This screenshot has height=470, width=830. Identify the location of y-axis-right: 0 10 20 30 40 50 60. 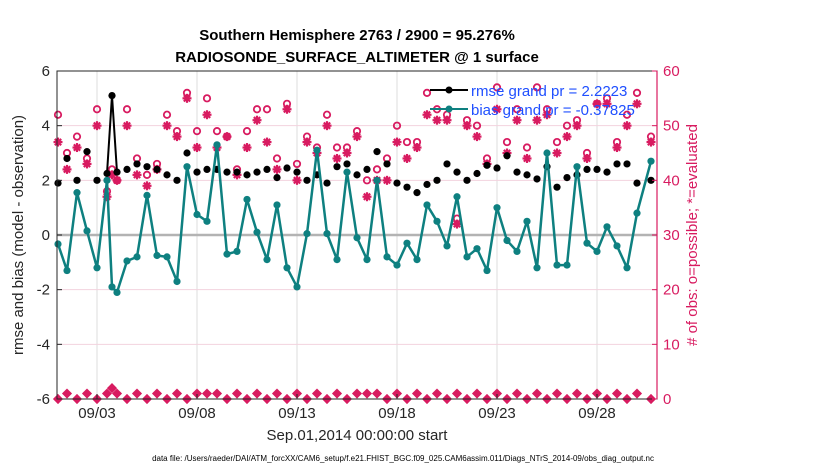
(666, 235).